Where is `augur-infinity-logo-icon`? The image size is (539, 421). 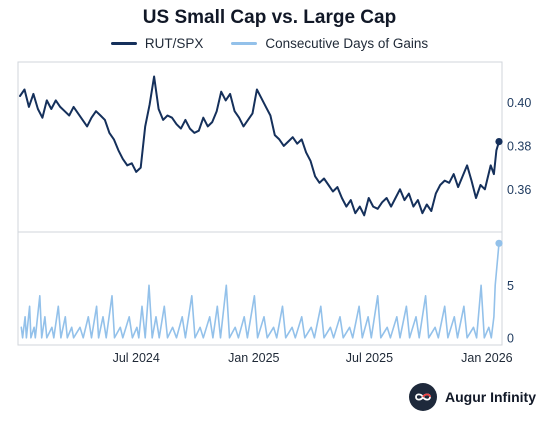 augur-infinity-logo-icon is located at coordinates (423, 397).